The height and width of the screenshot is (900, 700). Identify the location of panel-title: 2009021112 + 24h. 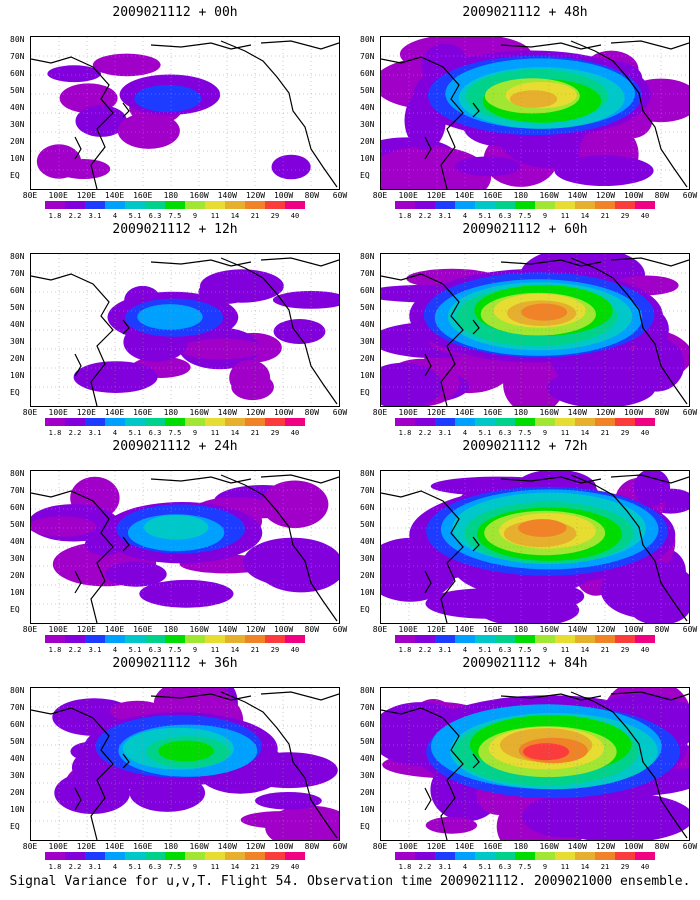
(175, 446).